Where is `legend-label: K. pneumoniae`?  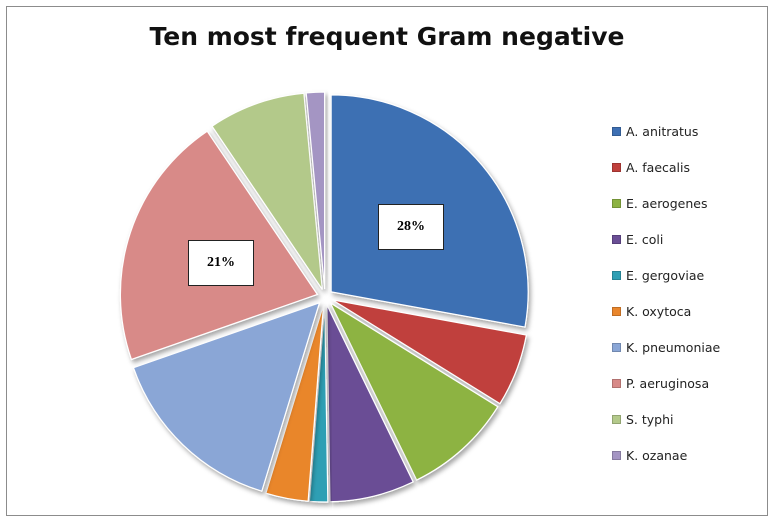
legend-label: K. pneumoniae is located at coordinates (673, 347).